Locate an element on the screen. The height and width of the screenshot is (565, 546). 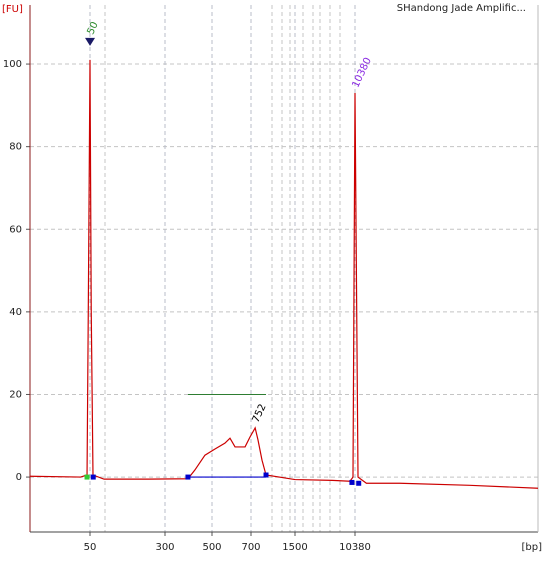
y-tick-label: 60 is located at coordinates (15, 229).